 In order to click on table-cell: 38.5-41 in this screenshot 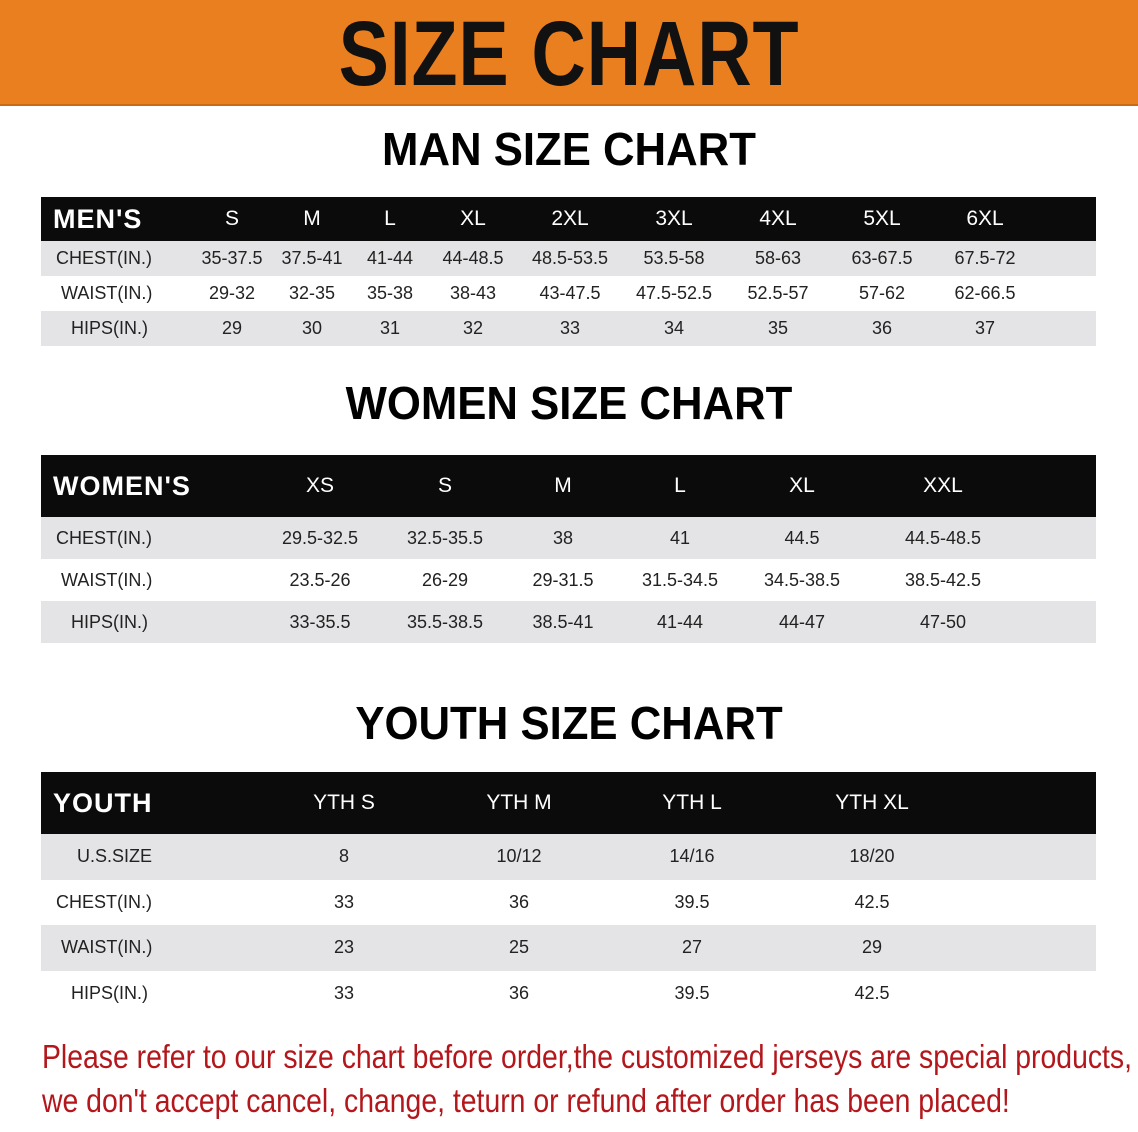, I will do `click(563, 621)`.